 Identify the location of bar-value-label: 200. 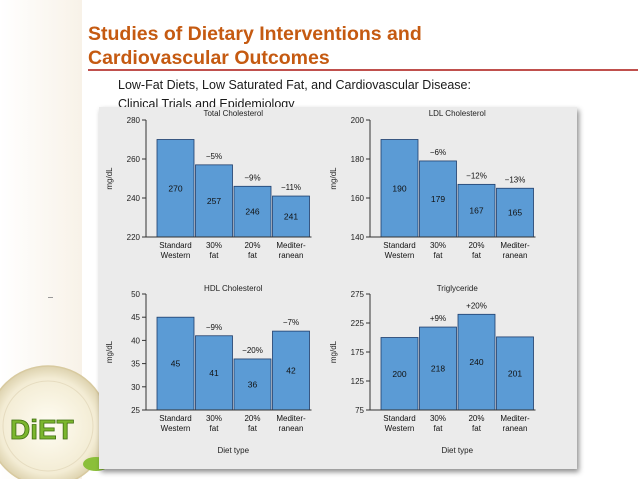
(399, 374).